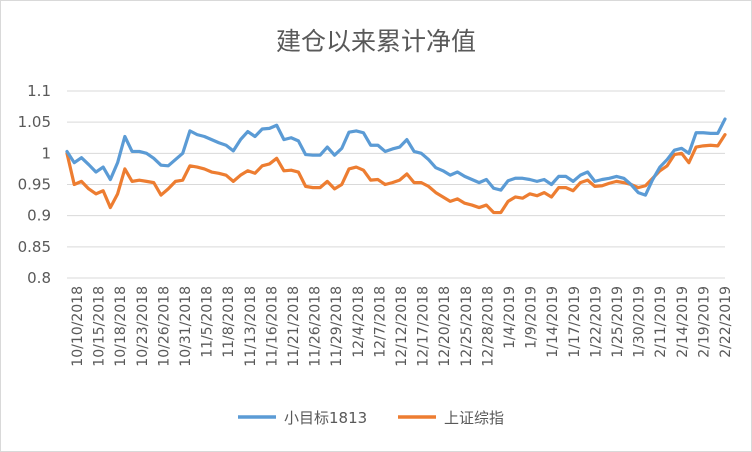 This screenshot has width=752, height=452. I want to click on x-tick-label: 12/28/2018, so click(488, 326).